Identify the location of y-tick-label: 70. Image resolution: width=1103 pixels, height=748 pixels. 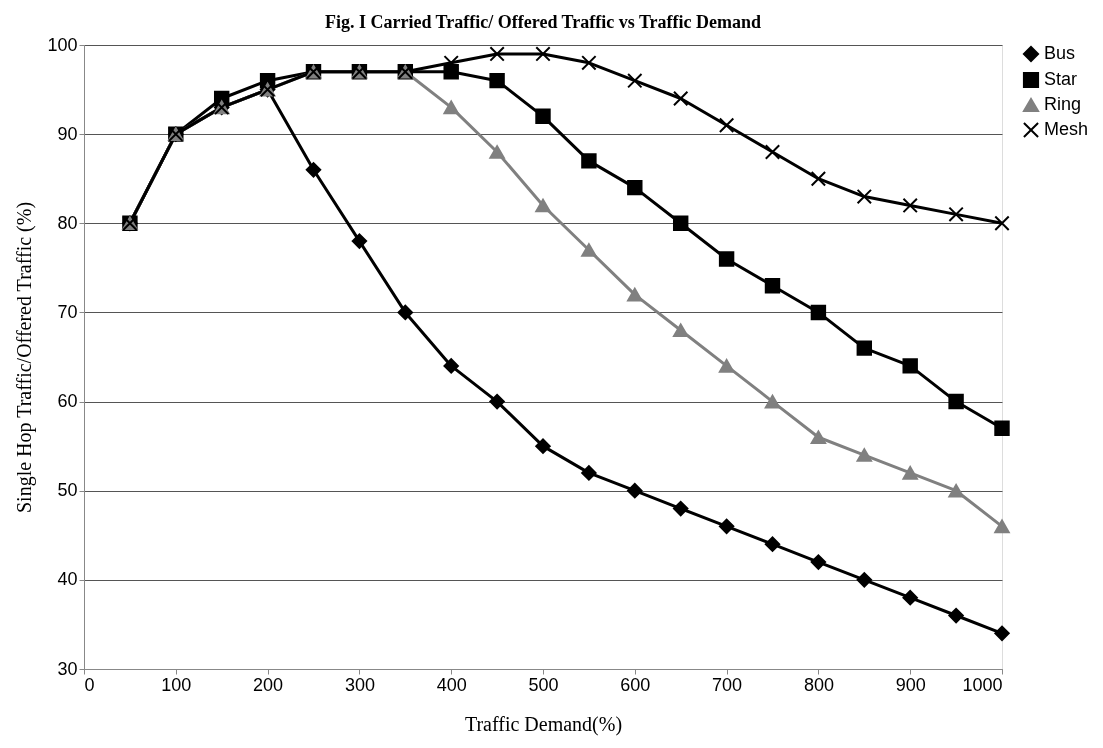
(67, 311).